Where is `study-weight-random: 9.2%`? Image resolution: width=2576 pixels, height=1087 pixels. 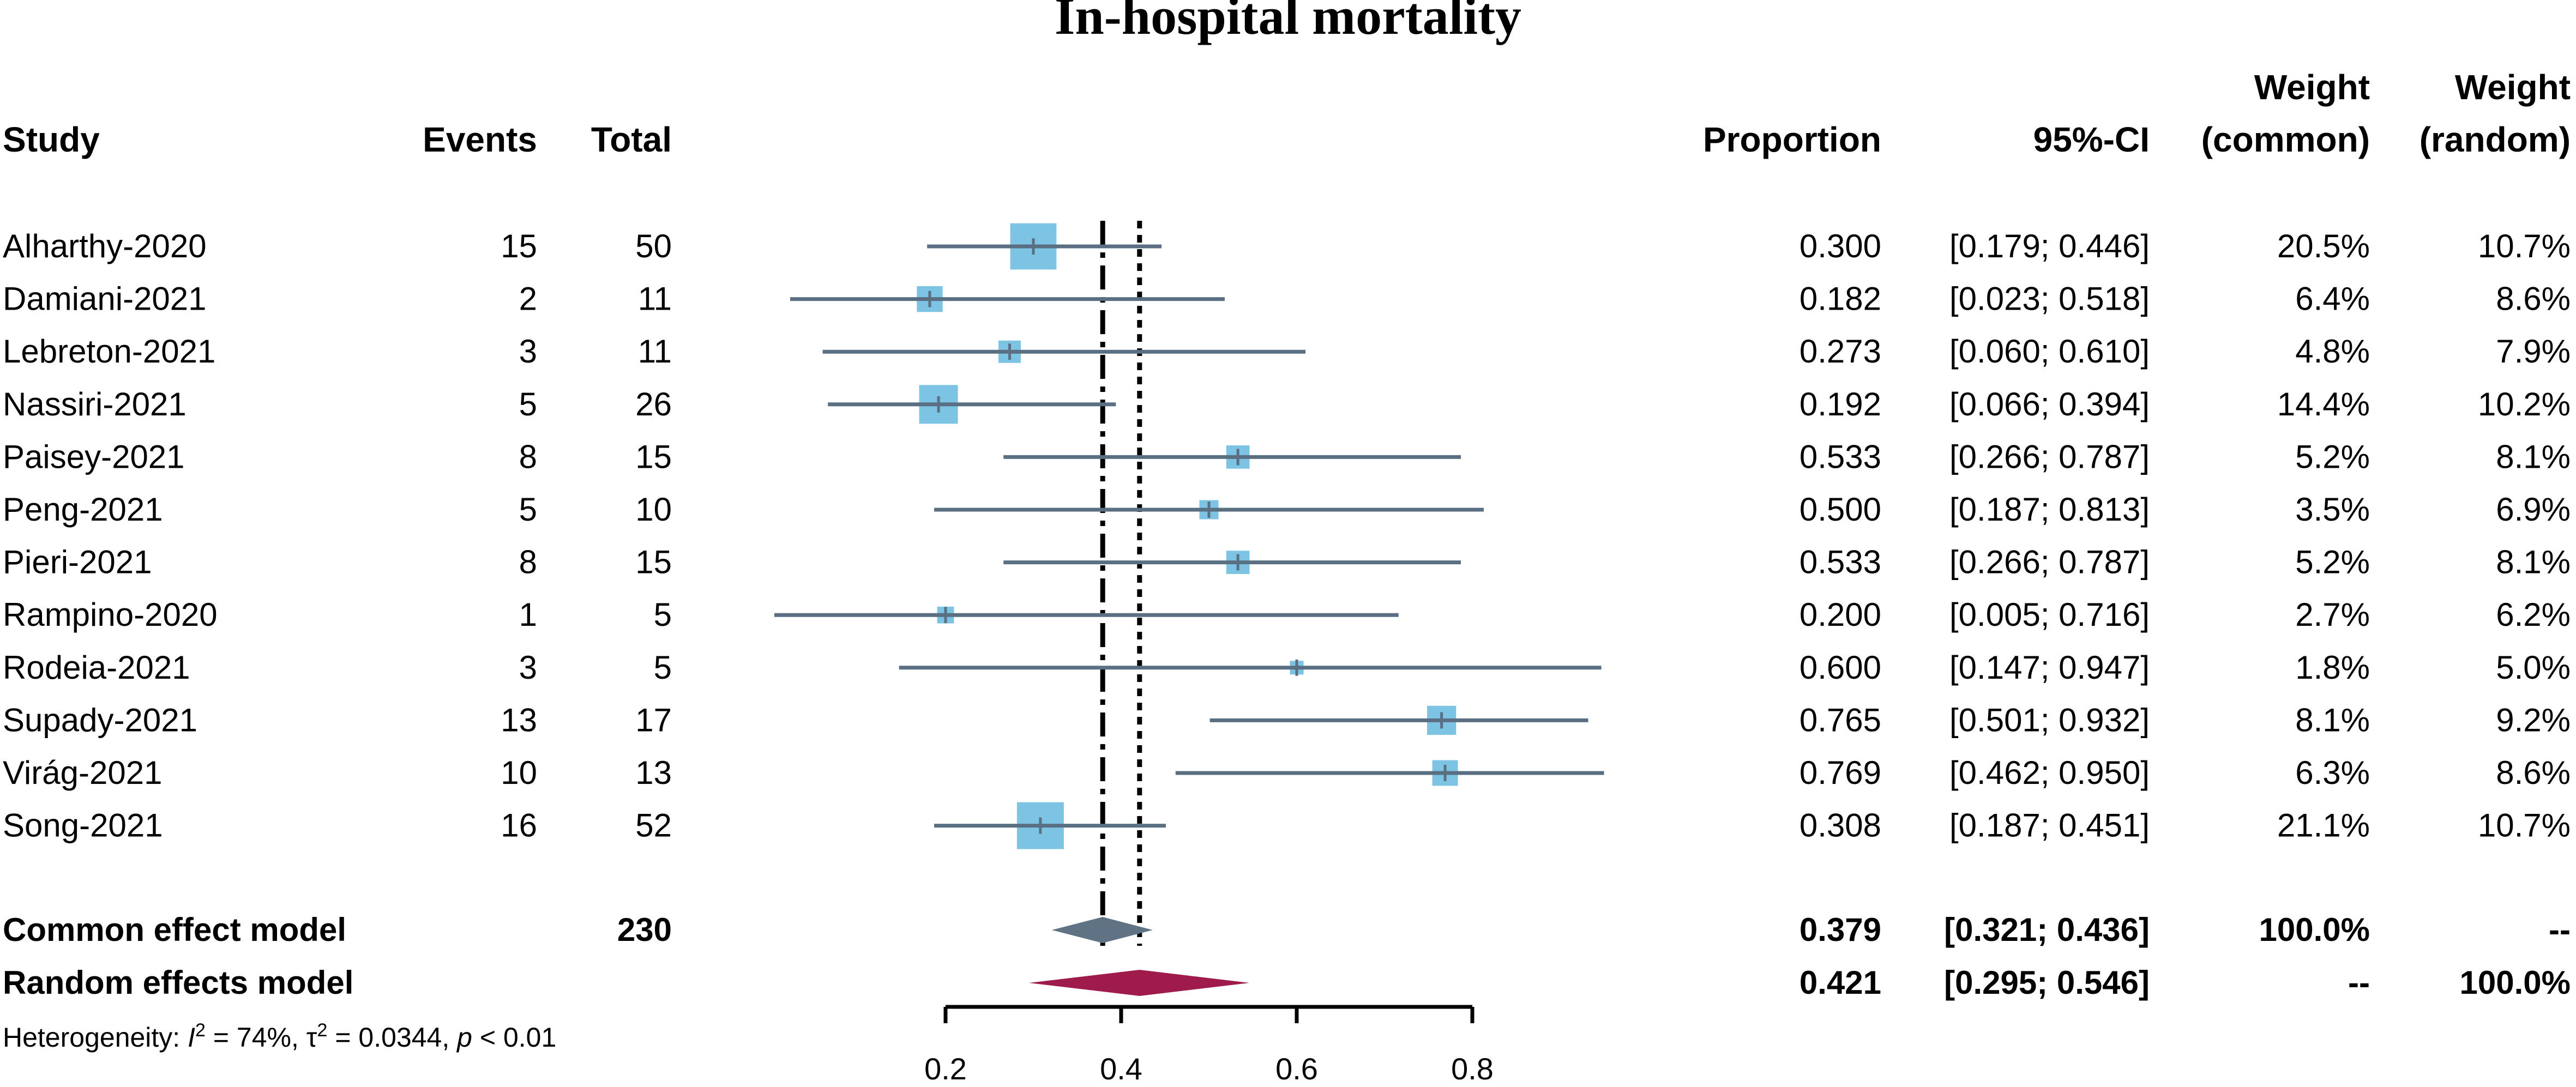
study-weight-random: 9.2% is located at coordinates (2533, 720).